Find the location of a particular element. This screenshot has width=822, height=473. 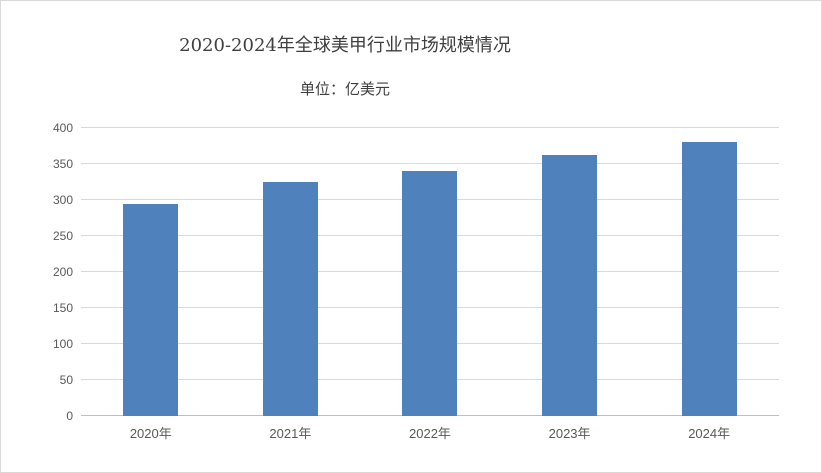

chart-title: 2020-2024年全球美甲行业市场规模情况 is located at coordinates (345, 45).